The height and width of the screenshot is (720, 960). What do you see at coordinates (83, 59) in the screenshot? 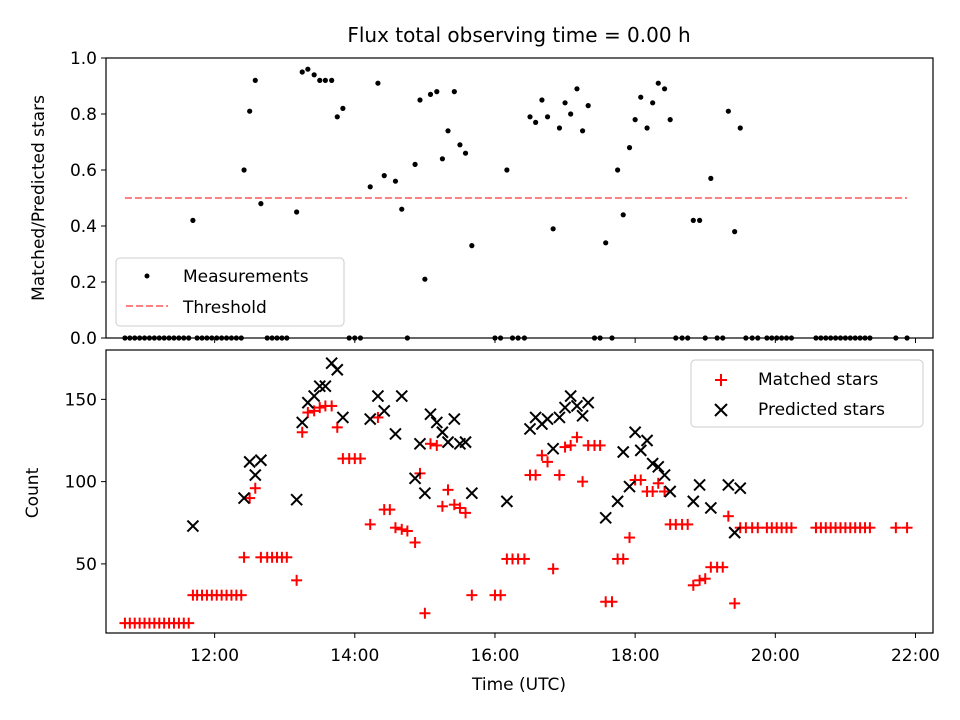
I see `top-y-tick-label: 1.0` at bounding box center [83, 59].